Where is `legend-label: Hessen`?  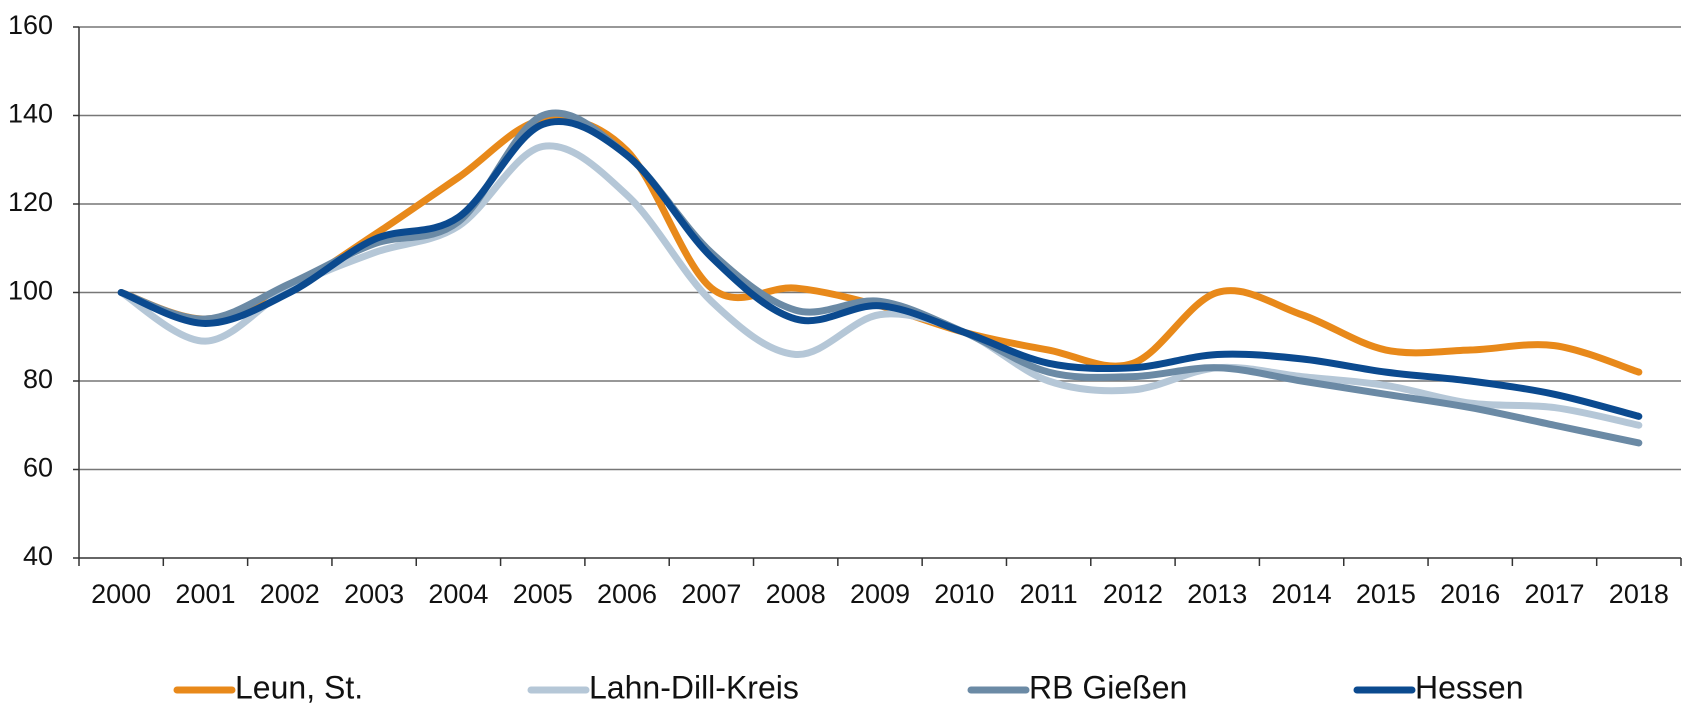 legend-label: Hessen is located at coordinates (1469, 687).